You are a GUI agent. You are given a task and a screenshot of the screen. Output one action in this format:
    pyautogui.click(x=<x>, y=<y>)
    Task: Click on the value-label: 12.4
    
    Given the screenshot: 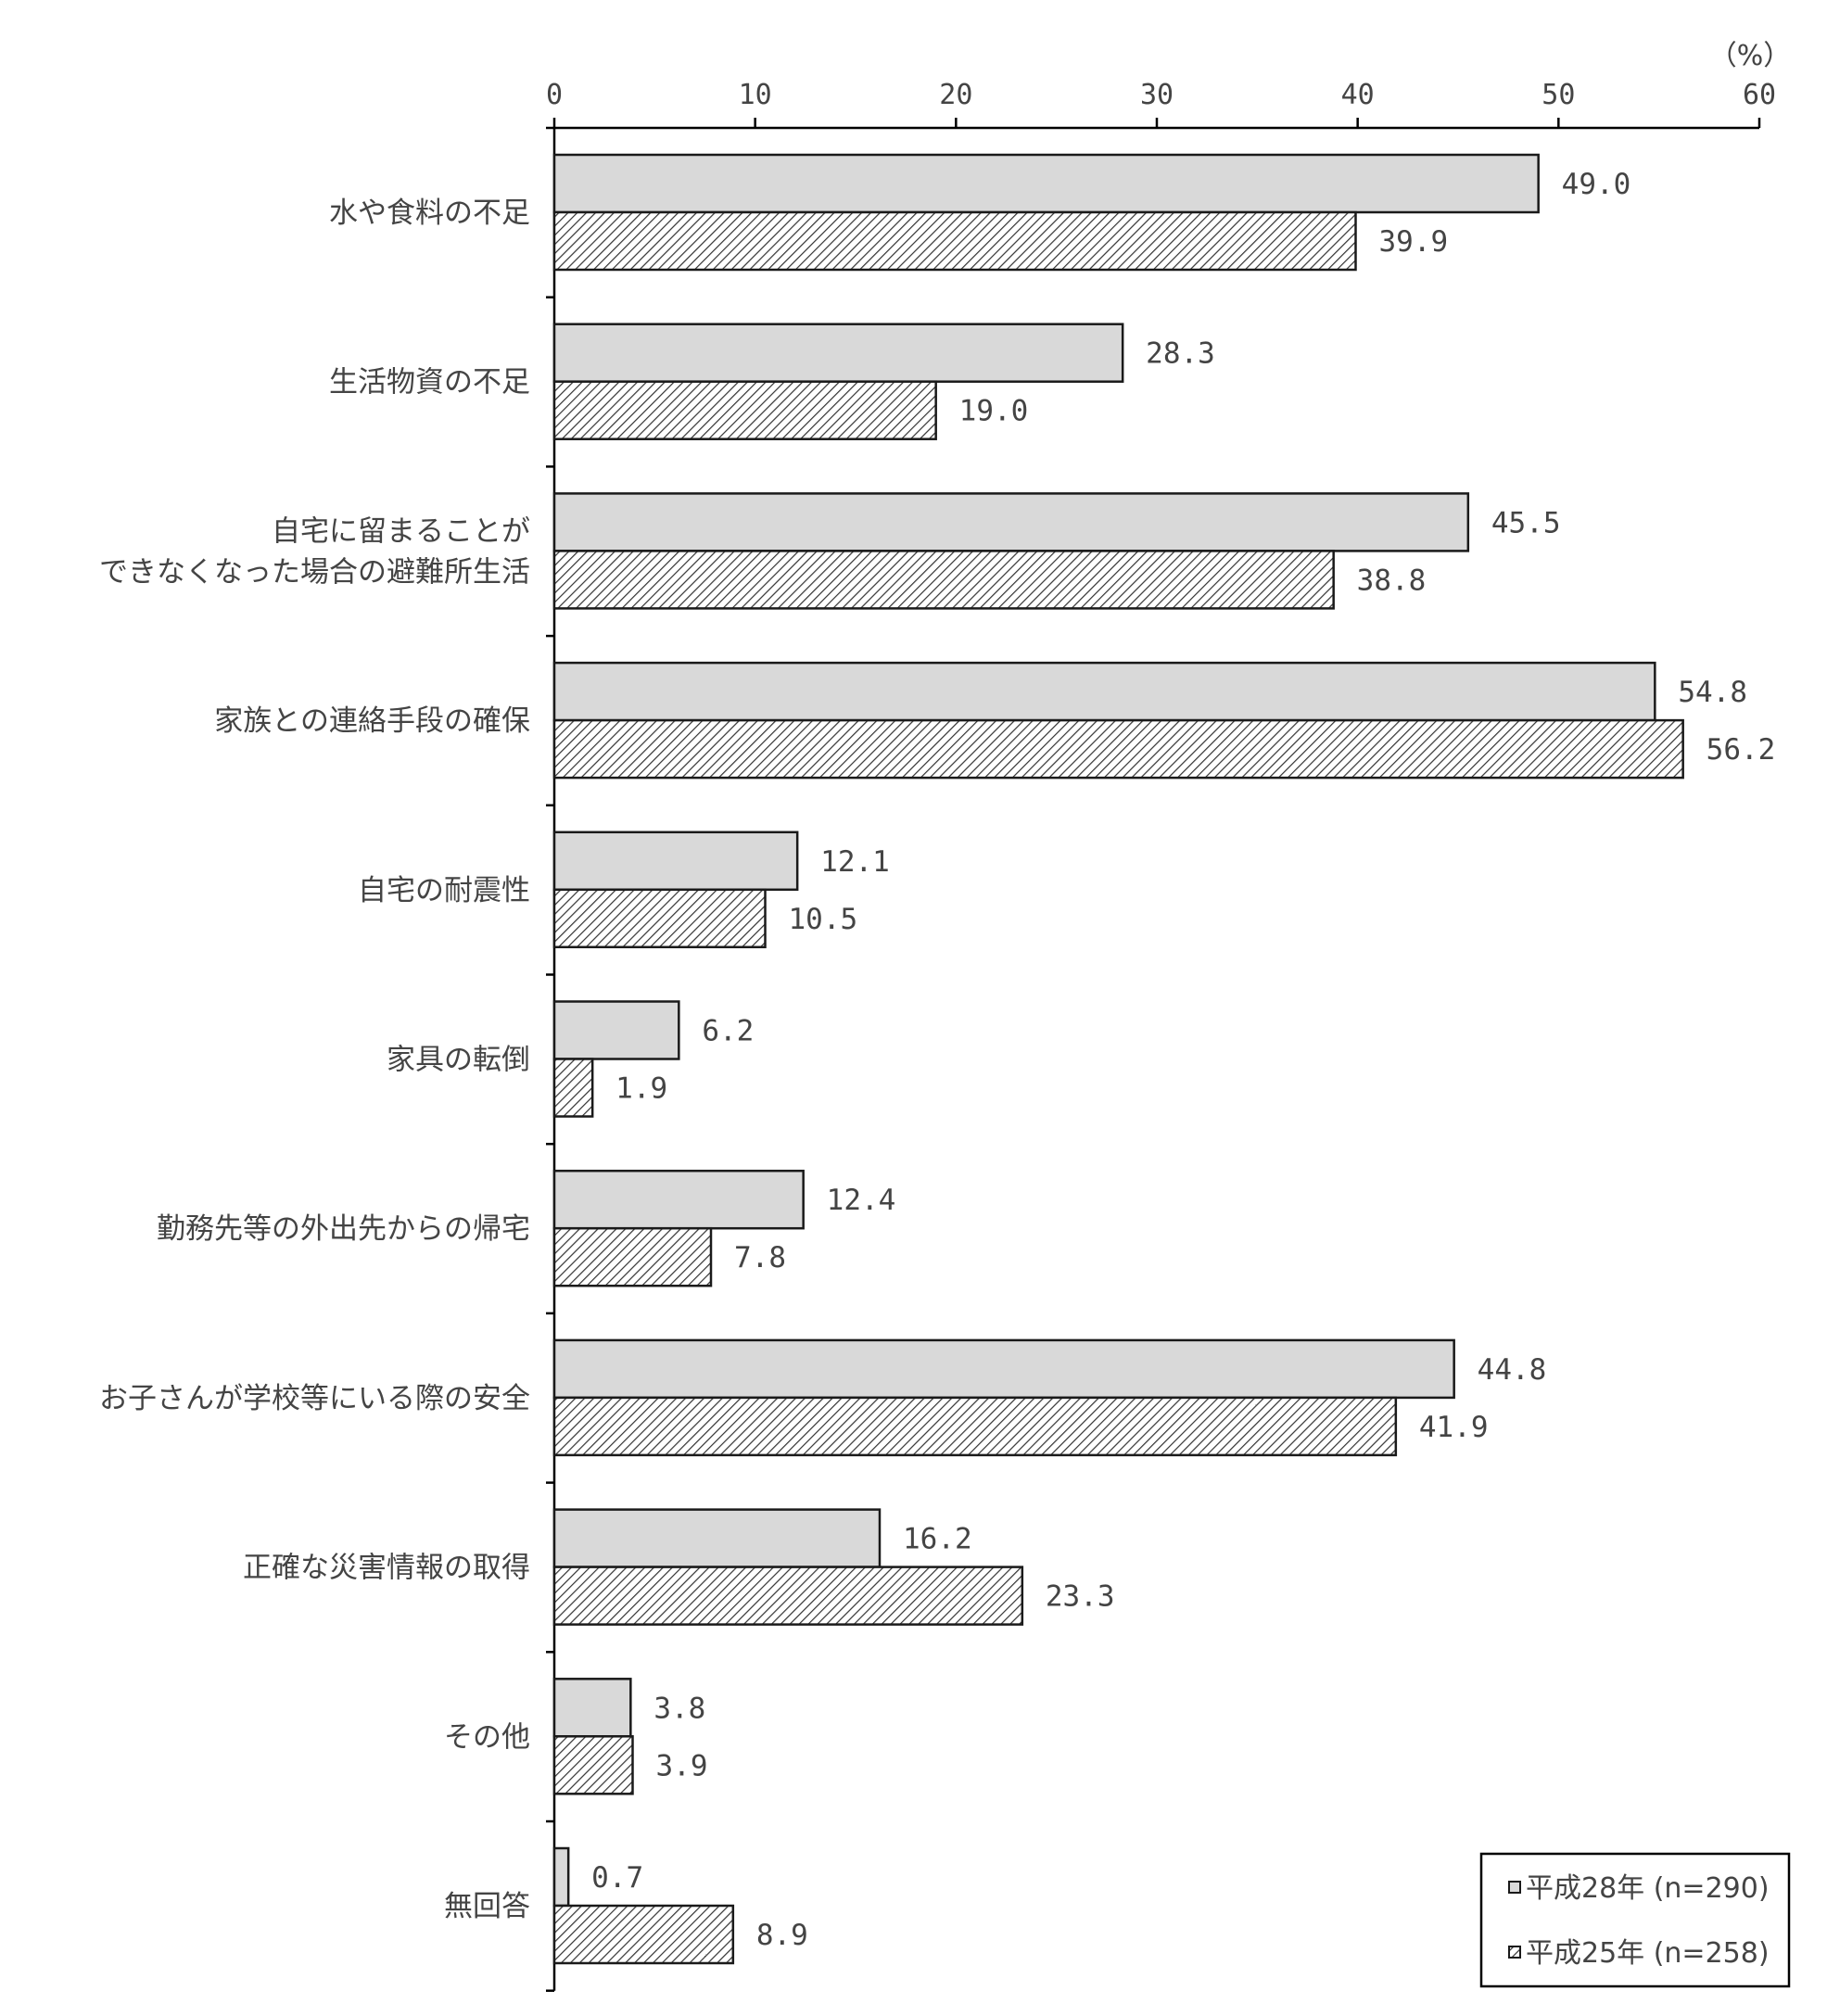 What is the action you would take?
    pyautogui.click(x=861, y=1201)
    